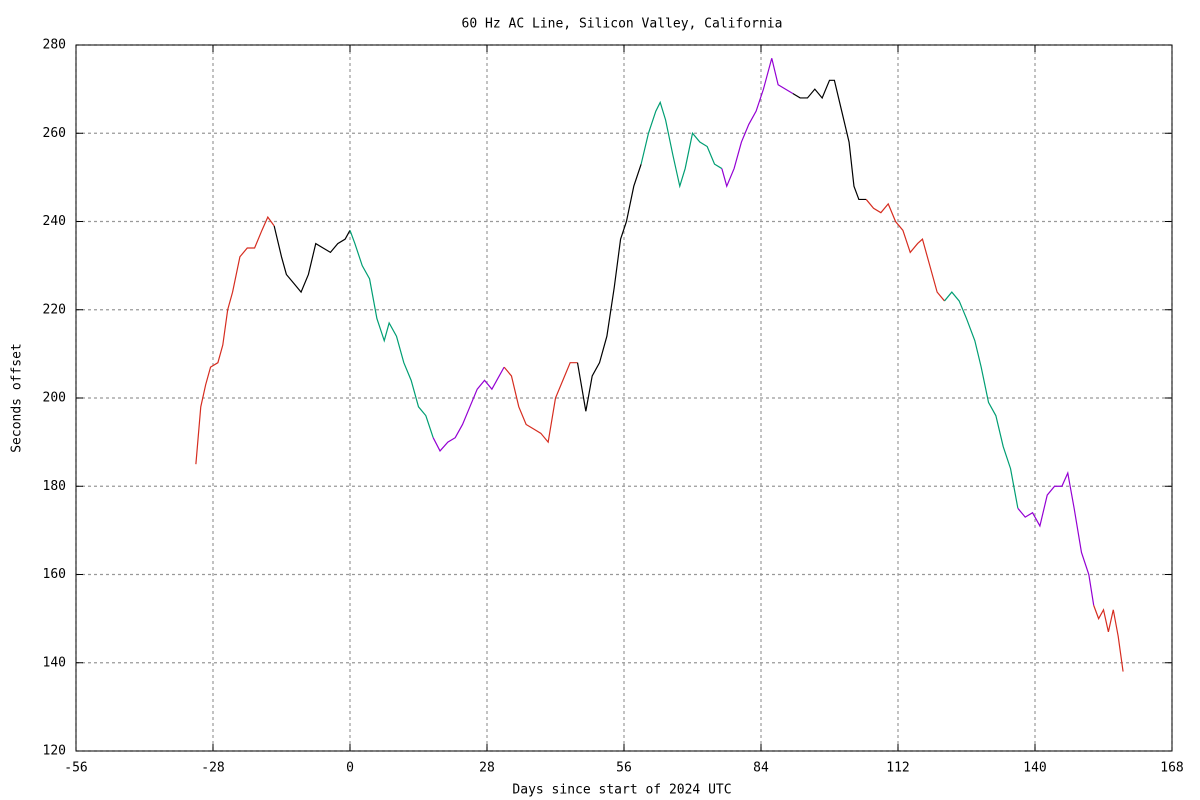 The height and width of the screenshot is (800, 1200). What do you see at coordinates (54, 662) in the screenshot?
I see `y-tick-label: 140` at bounding box center [54, 662].